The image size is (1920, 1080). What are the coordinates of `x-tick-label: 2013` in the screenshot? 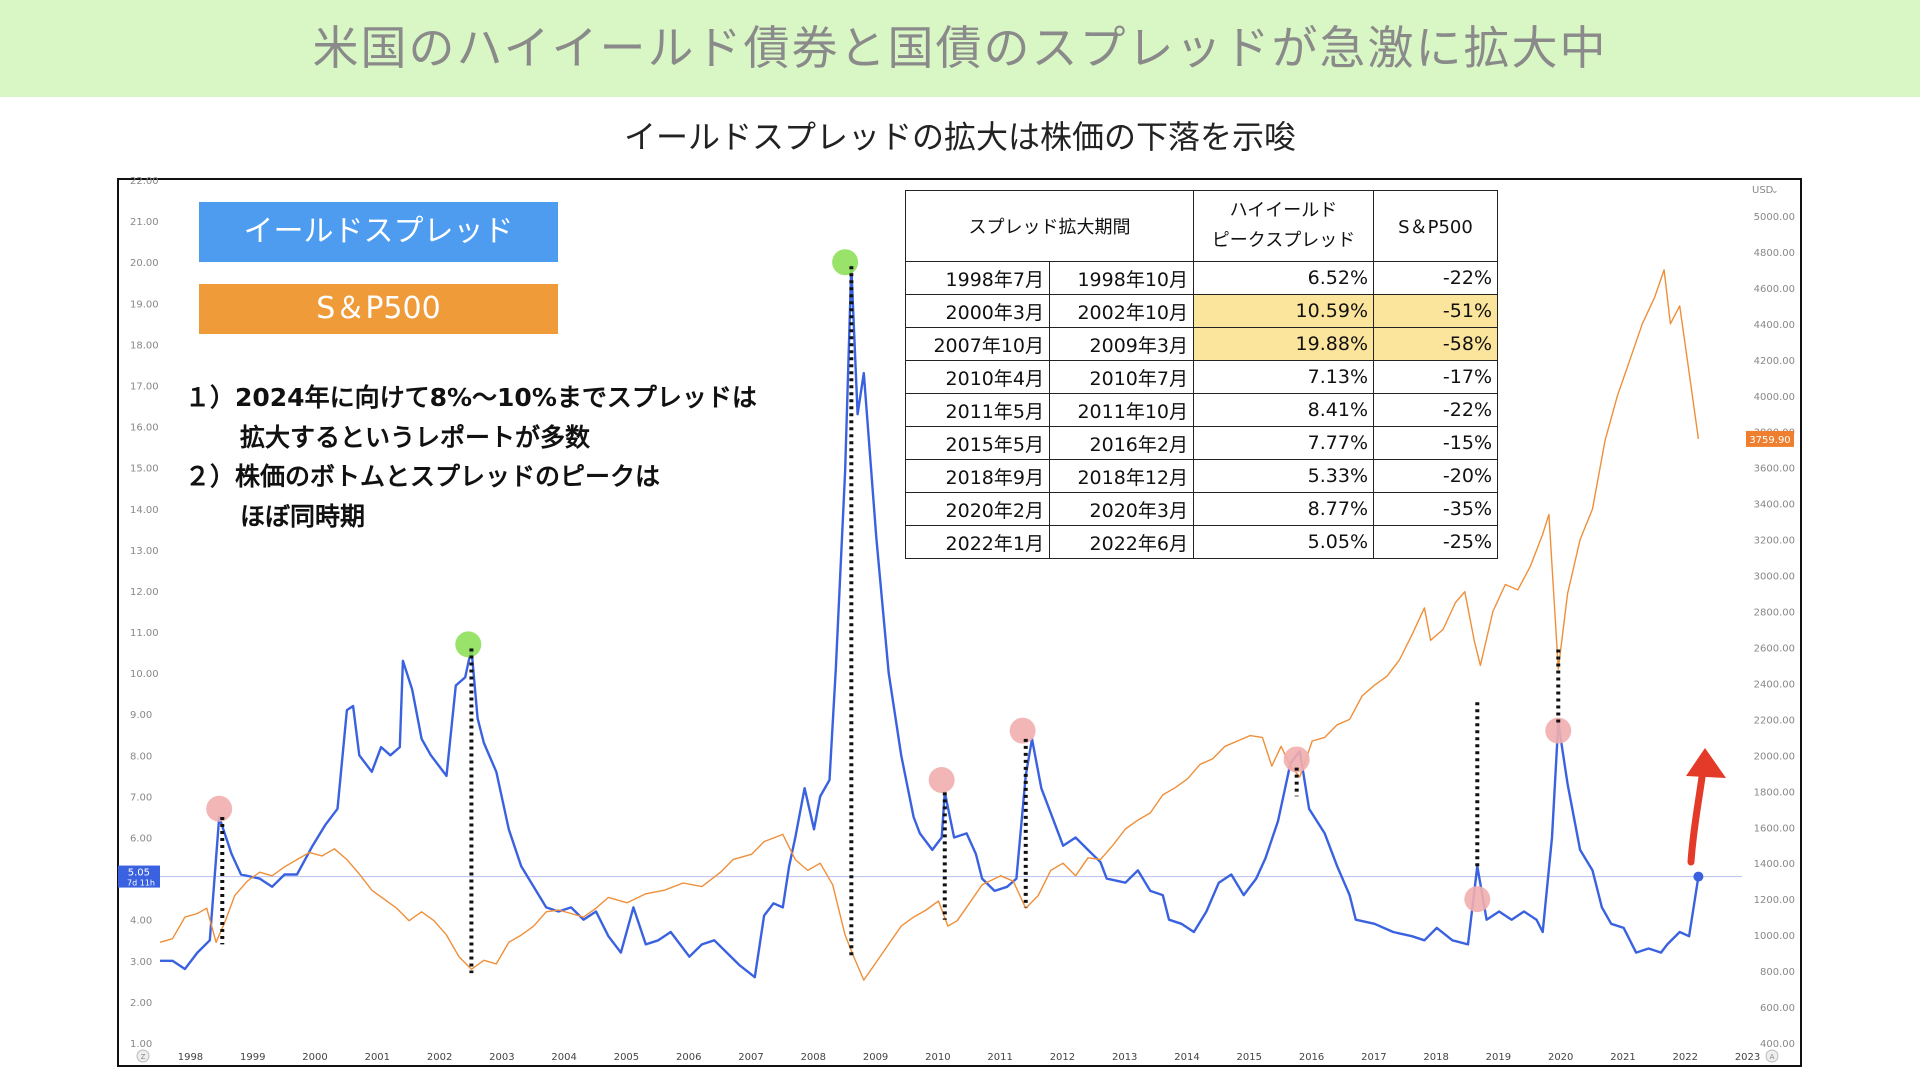 It's located at (1124, 1057).